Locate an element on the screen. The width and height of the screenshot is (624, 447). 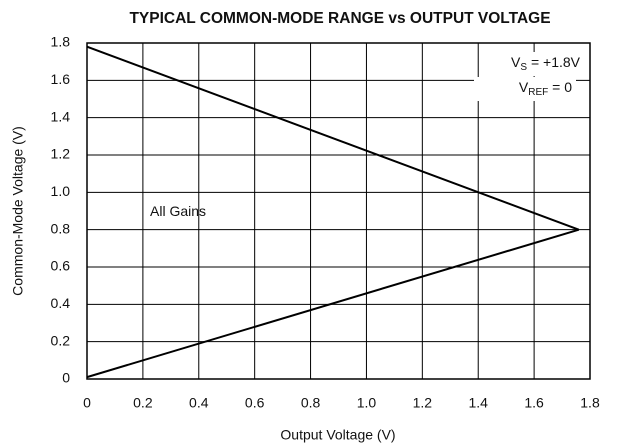
annotation-text: All Gains is located at coordinates (178, 211).